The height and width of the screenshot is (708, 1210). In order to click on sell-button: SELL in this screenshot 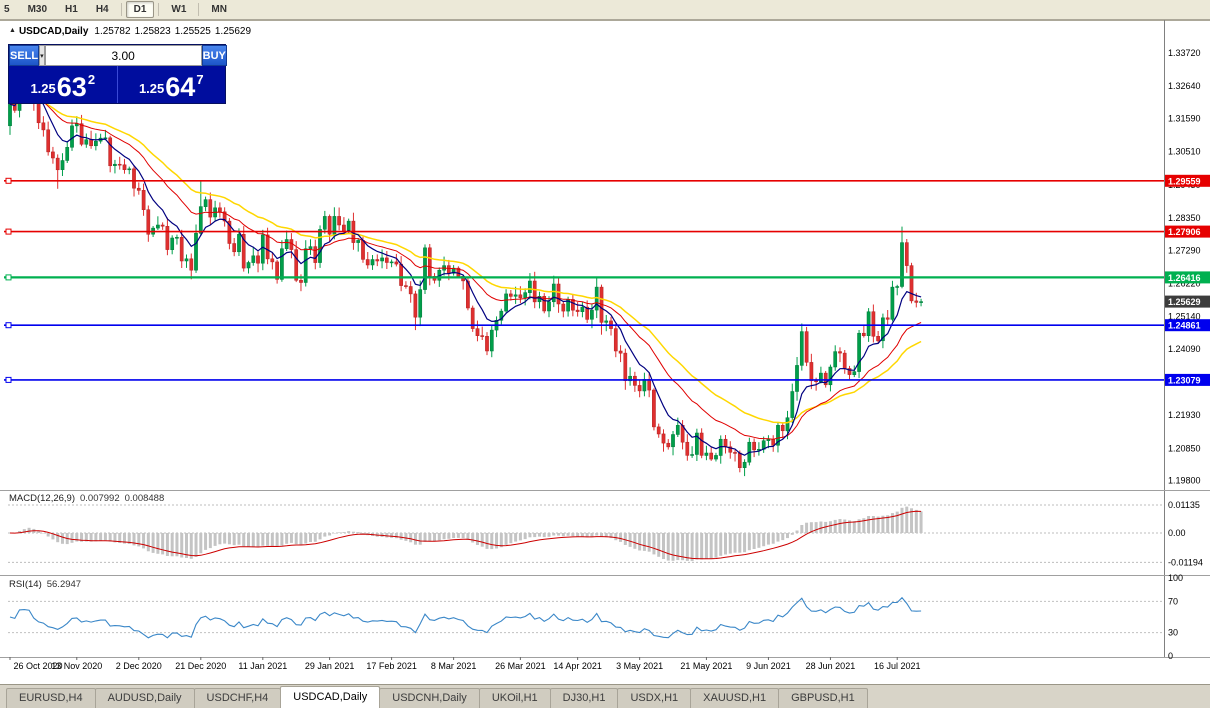, I will do `click(24, 55)`.